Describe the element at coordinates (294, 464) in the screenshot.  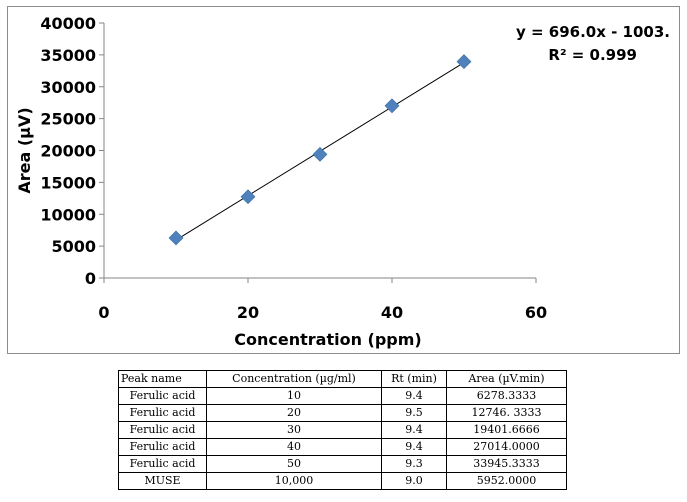
I see `cell-concentration: 50` at that location.